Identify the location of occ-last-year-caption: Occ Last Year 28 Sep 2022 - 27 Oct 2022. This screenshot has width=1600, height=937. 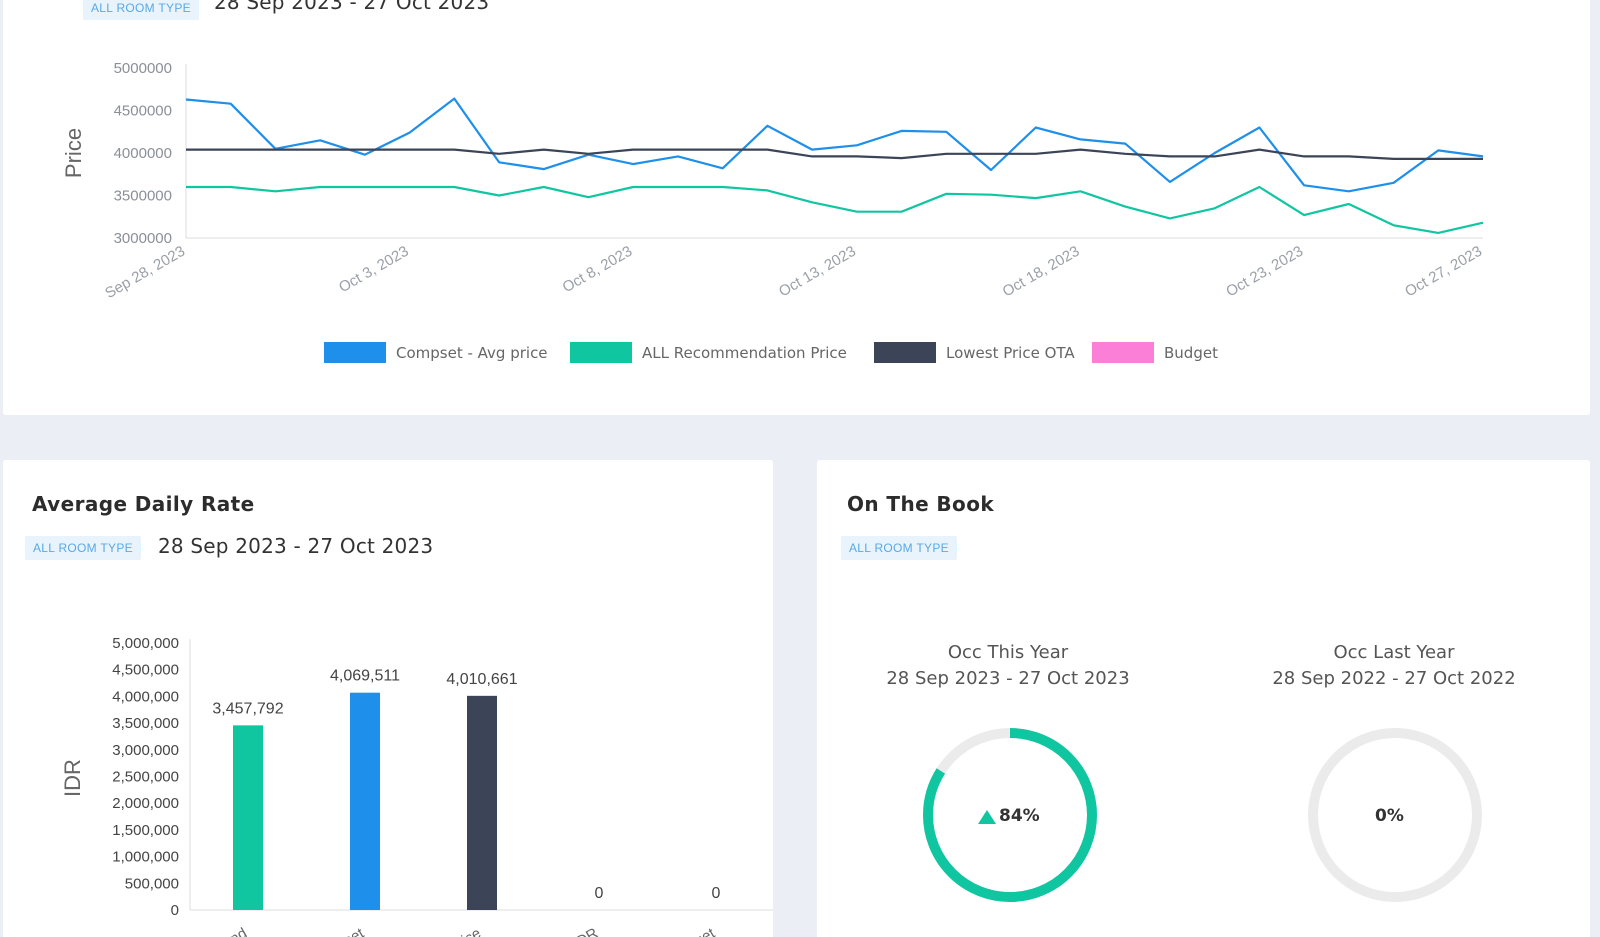
(1394, 666).